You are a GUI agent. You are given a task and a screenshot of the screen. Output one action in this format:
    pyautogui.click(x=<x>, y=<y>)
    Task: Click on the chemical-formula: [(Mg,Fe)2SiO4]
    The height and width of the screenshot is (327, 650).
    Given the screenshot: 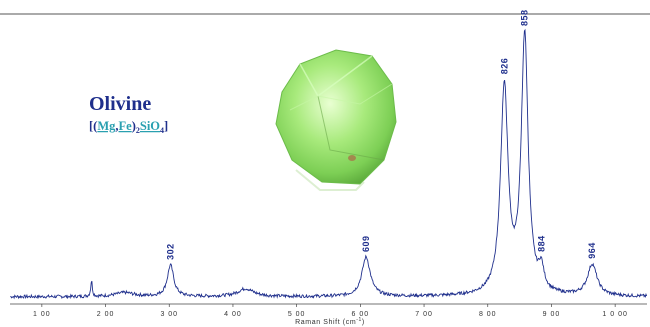 What is the action you would take?
    pyautogui.click(x=128, y=127)
    